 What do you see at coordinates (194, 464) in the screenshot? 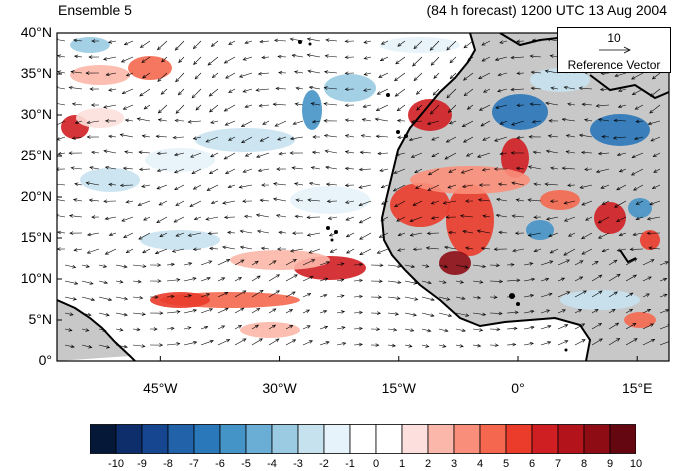
I see `colorbar-tick-label: -7` at bounding box center [194, 464].